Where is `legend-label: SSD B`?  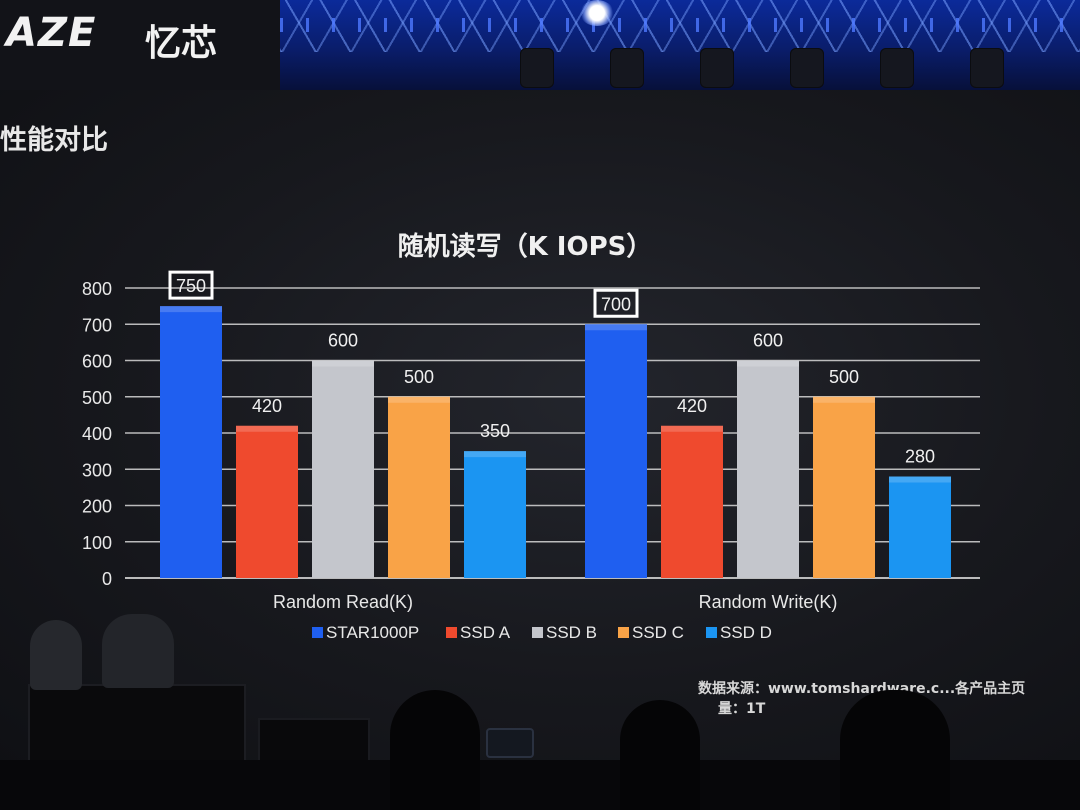
legend-label: SSD B is located at coordinates (571, 632).